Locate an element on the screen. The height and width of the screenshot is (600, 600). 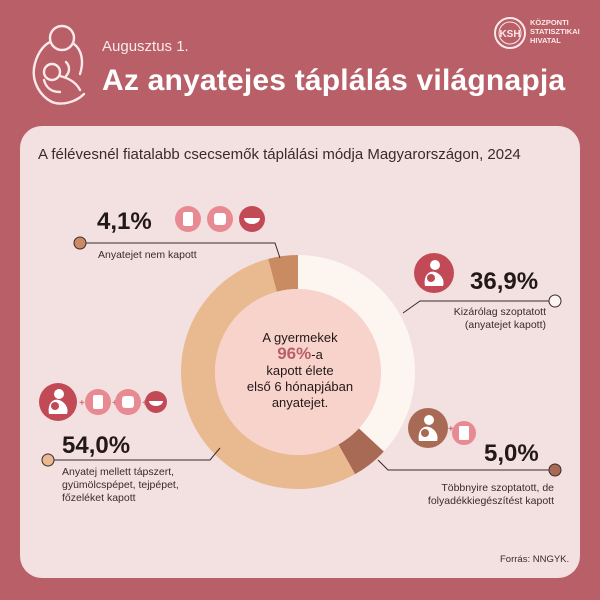
slice-none is located at coordinates (283, 273).